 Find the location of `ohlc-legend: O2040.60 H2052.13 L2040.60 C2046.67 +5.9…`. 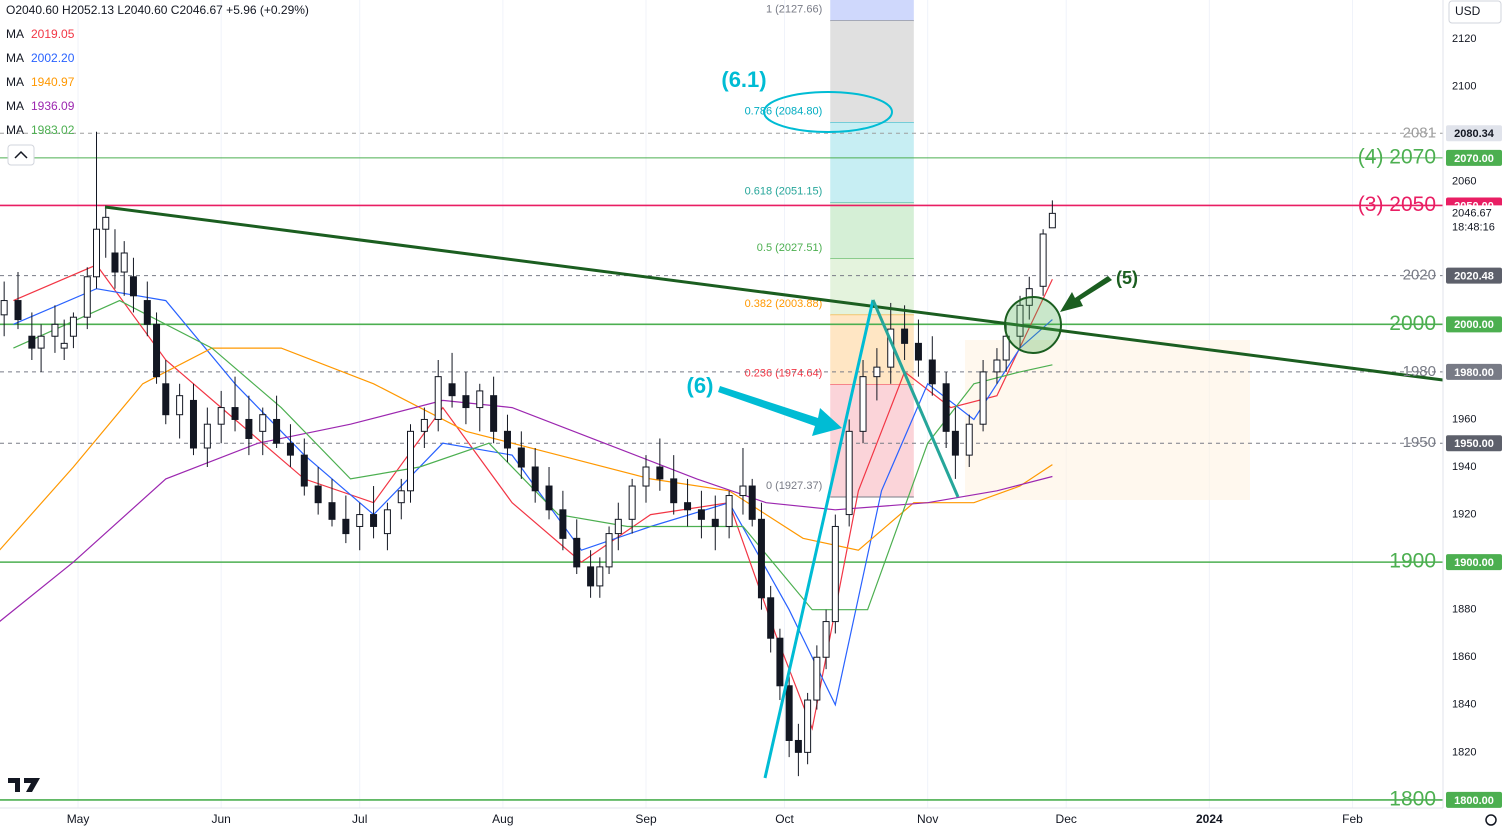

ohlc-legend: O2040.60 H2052.13 L2040.60 C2046.67 +5.9… is located at coordinates (157, 10).